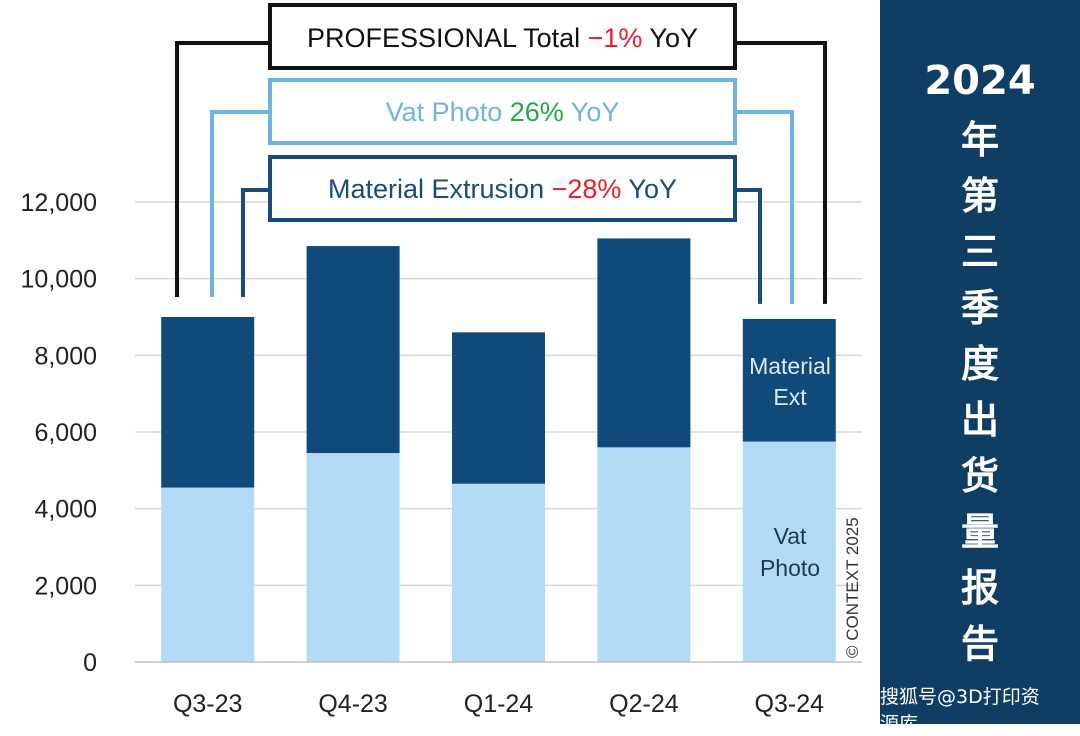 Image resolution: width=1080 pixels, height=736 pixels. I want to click on y-tick-label: 6,000, so click(65, 433).